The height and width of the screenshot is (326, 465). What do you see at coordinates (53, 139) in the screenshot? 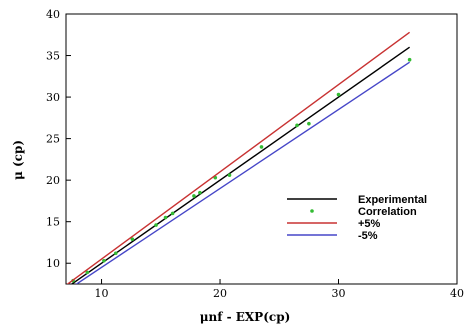
I see `y-tick-label: 25` at bounding box center [53, 139].